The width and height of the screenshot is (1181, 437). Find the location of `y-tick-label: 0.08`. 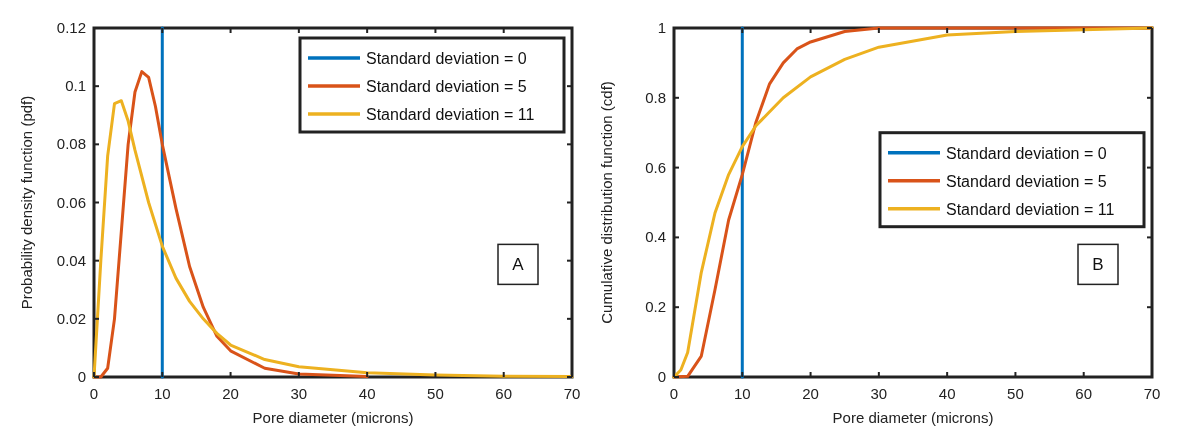

y-tick-label: 0.08 is located at coordinates (71, 144).